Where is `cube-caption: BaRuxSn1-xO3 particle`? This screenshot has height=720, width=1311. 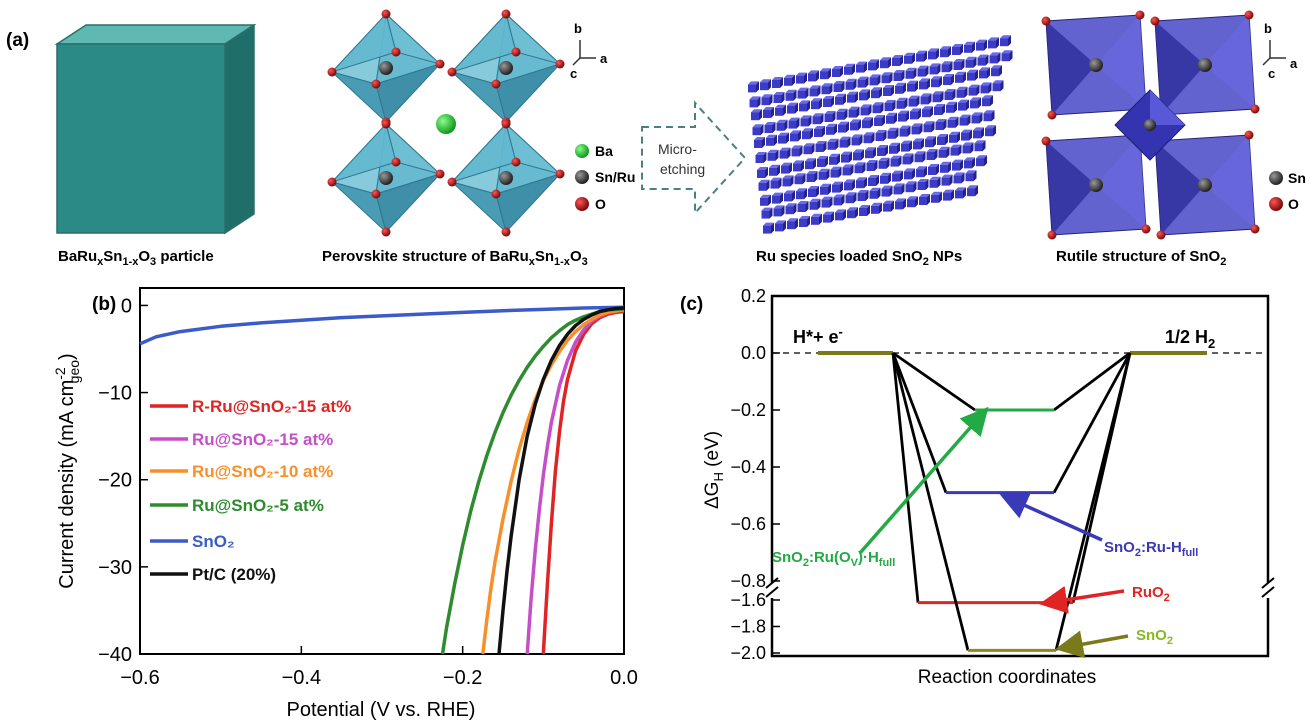 cube-caption: BaRuxSn1-xO3 particle is located at coordinates (136, 258).